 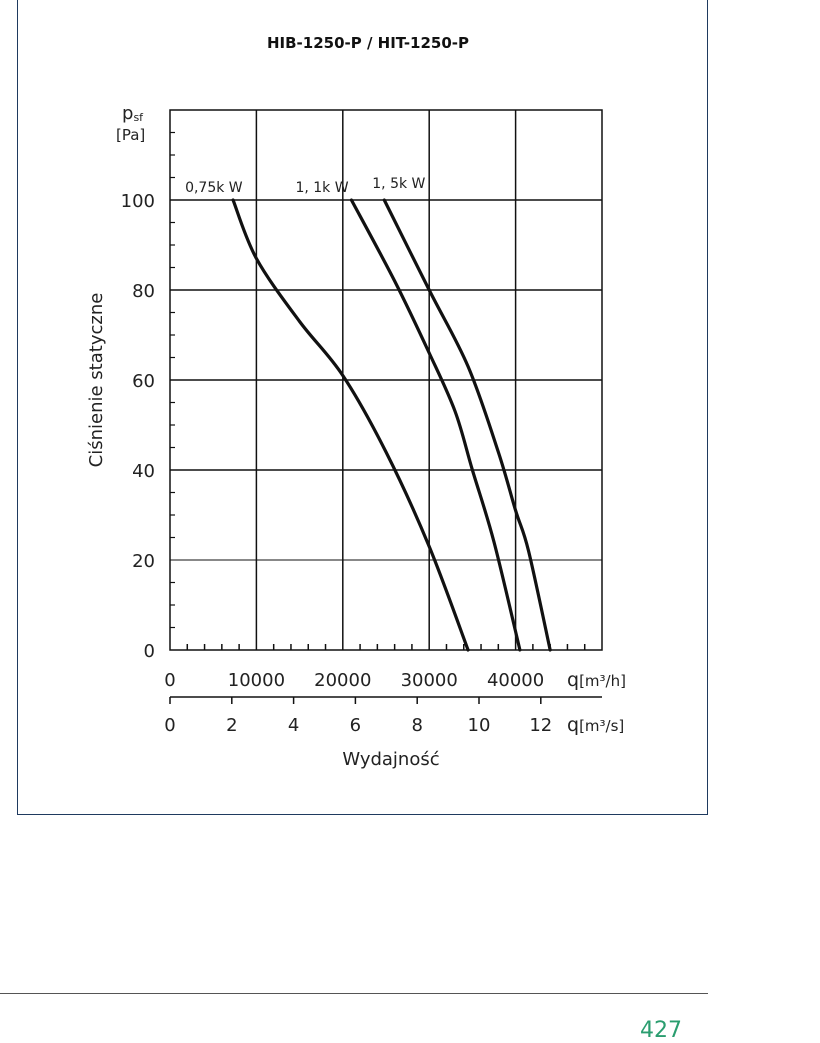 What do you see at coordinates (321, 188) in the screenshot?
I see `series-label-1: 1, 1k W` at bounding box center [321, 188].